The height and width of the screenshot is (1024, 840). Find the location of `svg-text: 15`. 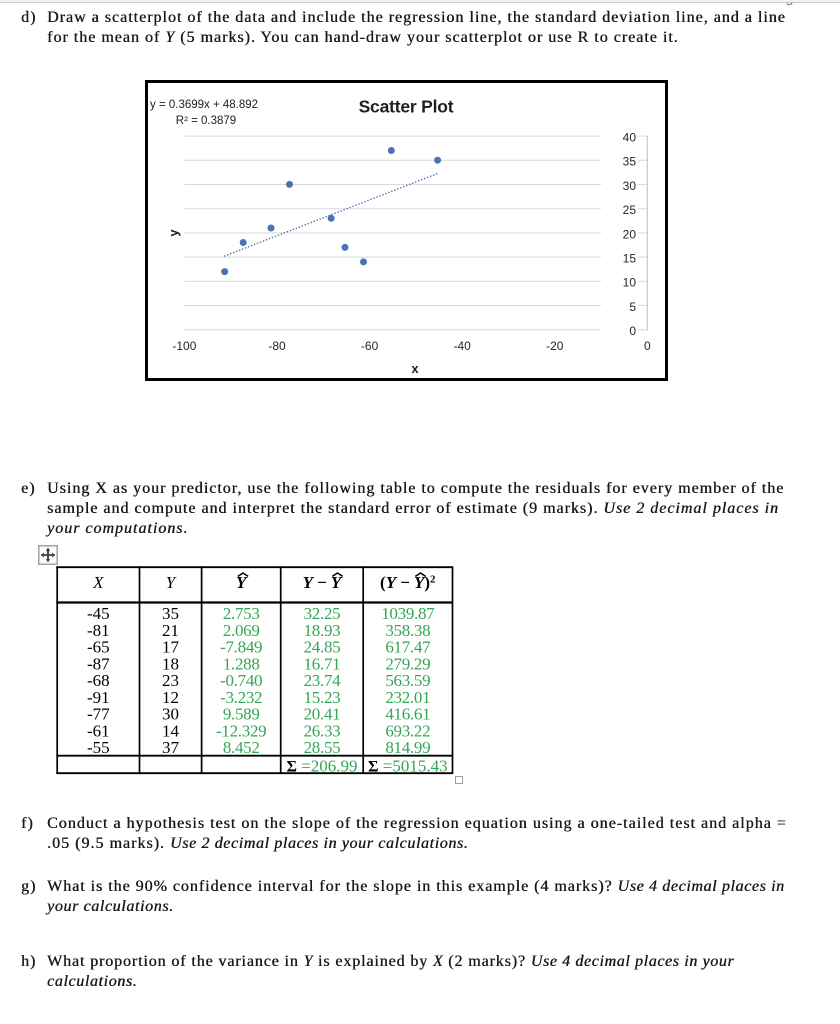

svg-text: 15 is located at coordinates (630, 259).